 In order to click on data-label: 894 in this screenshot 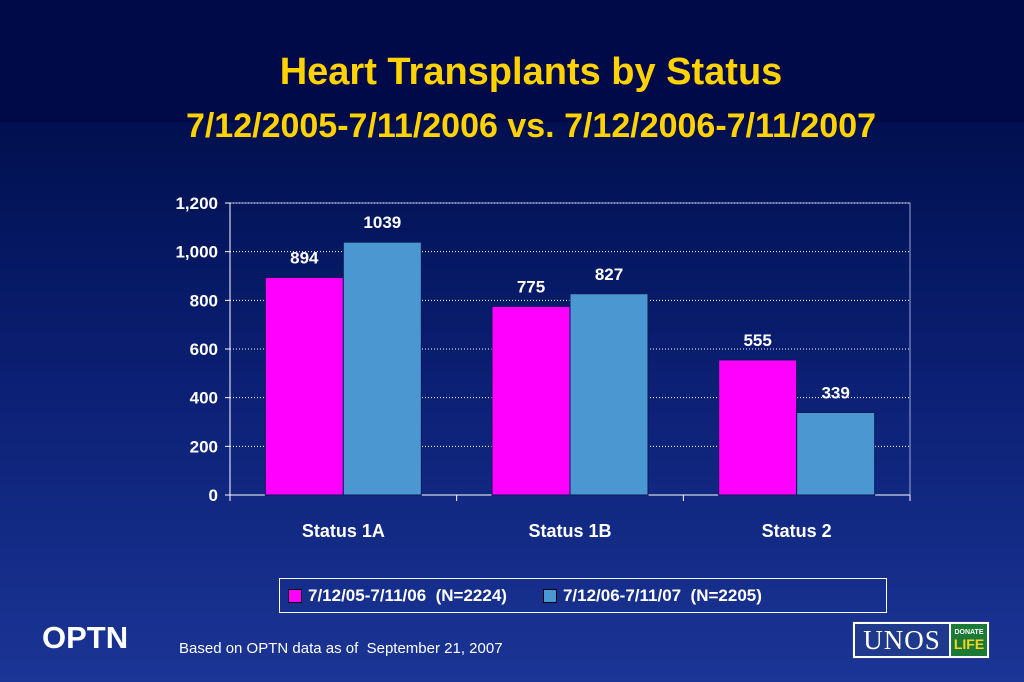, I will do `click(304, 257)`.